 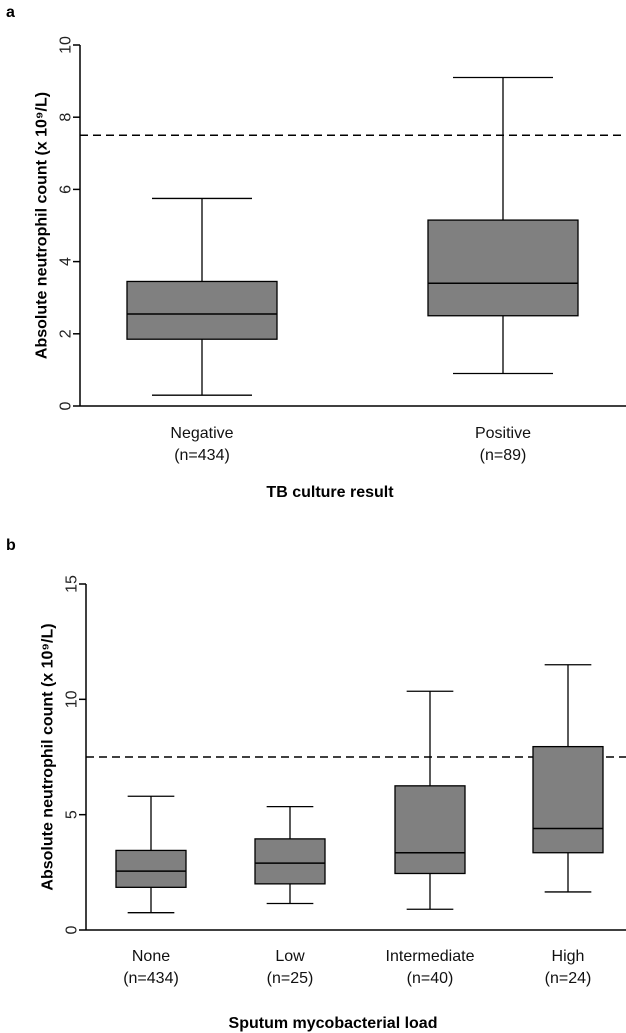 What do you see at coordinates (290, 978) in the screenshot?
I see `category-n-label: (n=25)` at bounding box center [290, 978].